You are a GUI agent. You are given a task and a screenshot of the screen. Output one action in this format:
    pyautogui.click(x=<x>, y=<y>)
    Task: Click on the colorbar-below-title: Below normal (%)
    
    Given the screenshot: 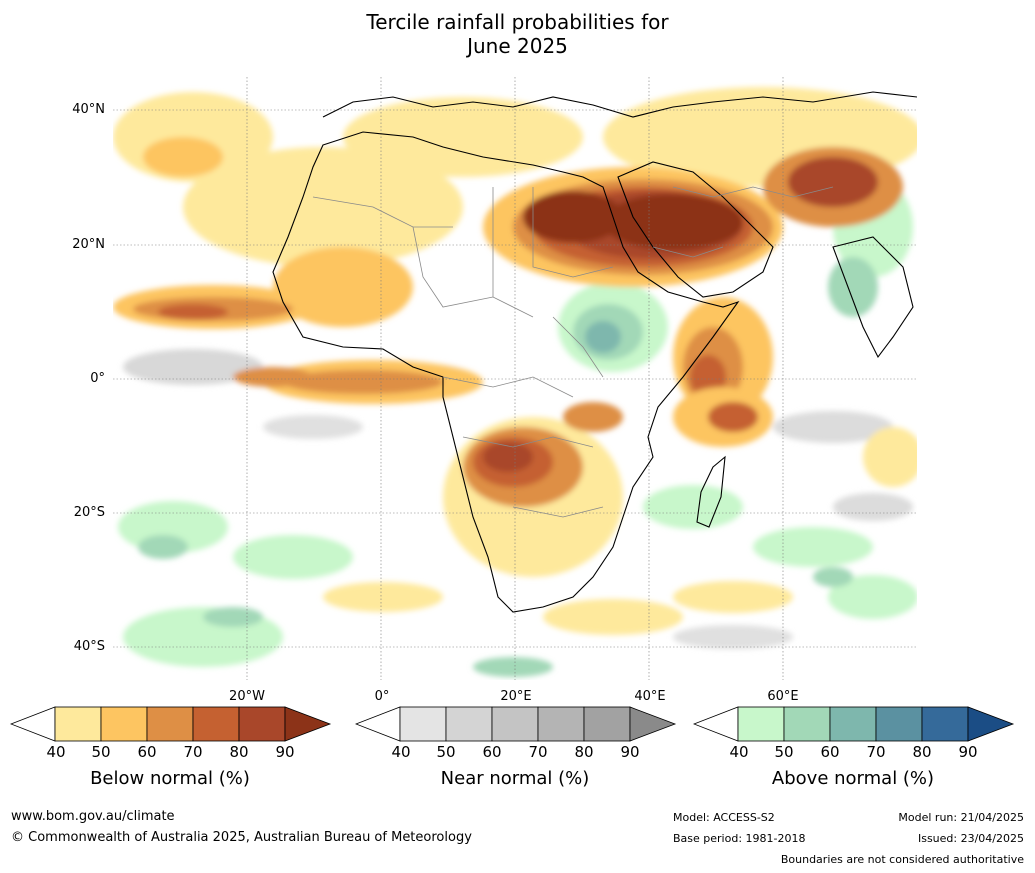 What is the action you would take?
    pyautogui.click(x=170, y=778)
    